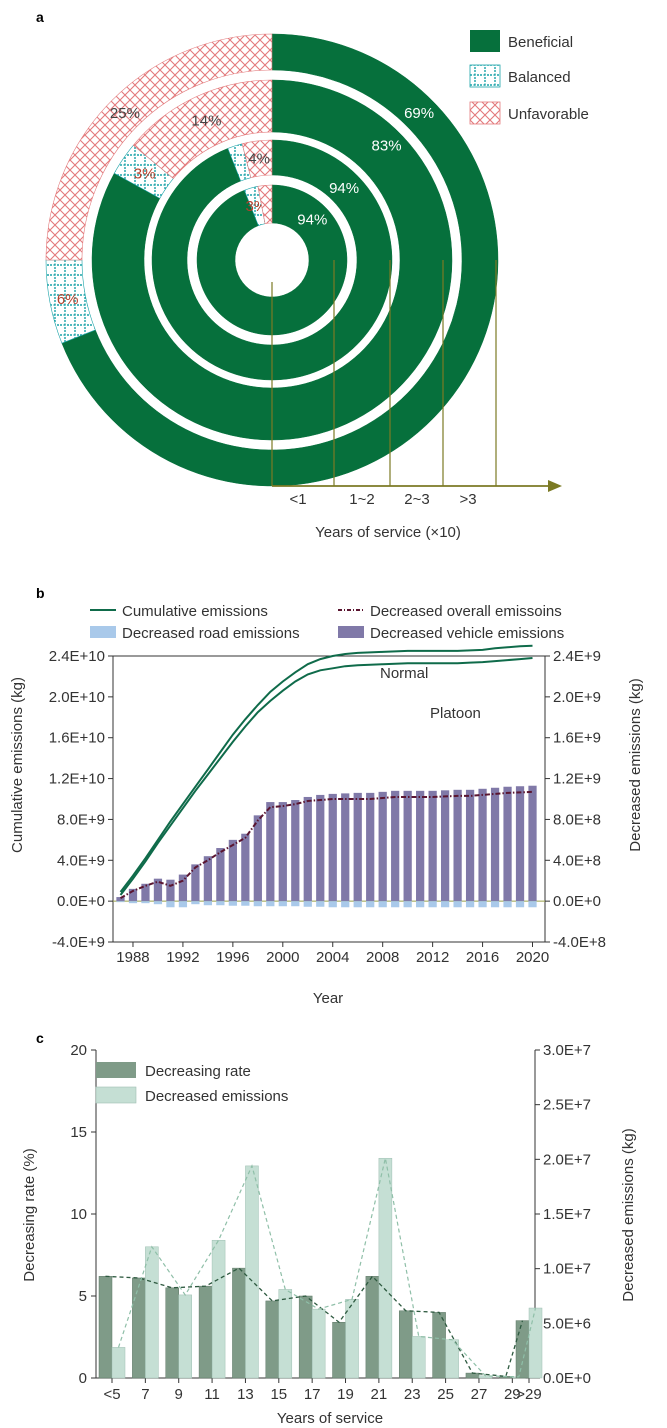 This screenshot has width=667, height=1428. I want to click on y-tick-label: -4.0E+9, so click(78, 942).